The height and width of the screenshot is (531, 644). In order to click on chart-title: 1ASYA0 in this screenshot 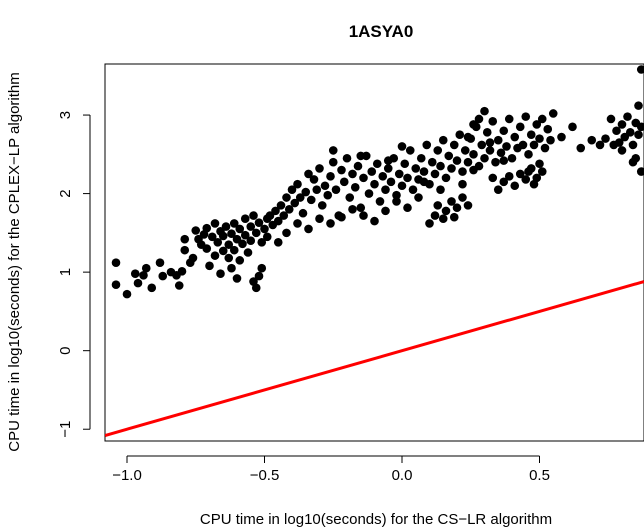, I will do `click(381, 31)`.